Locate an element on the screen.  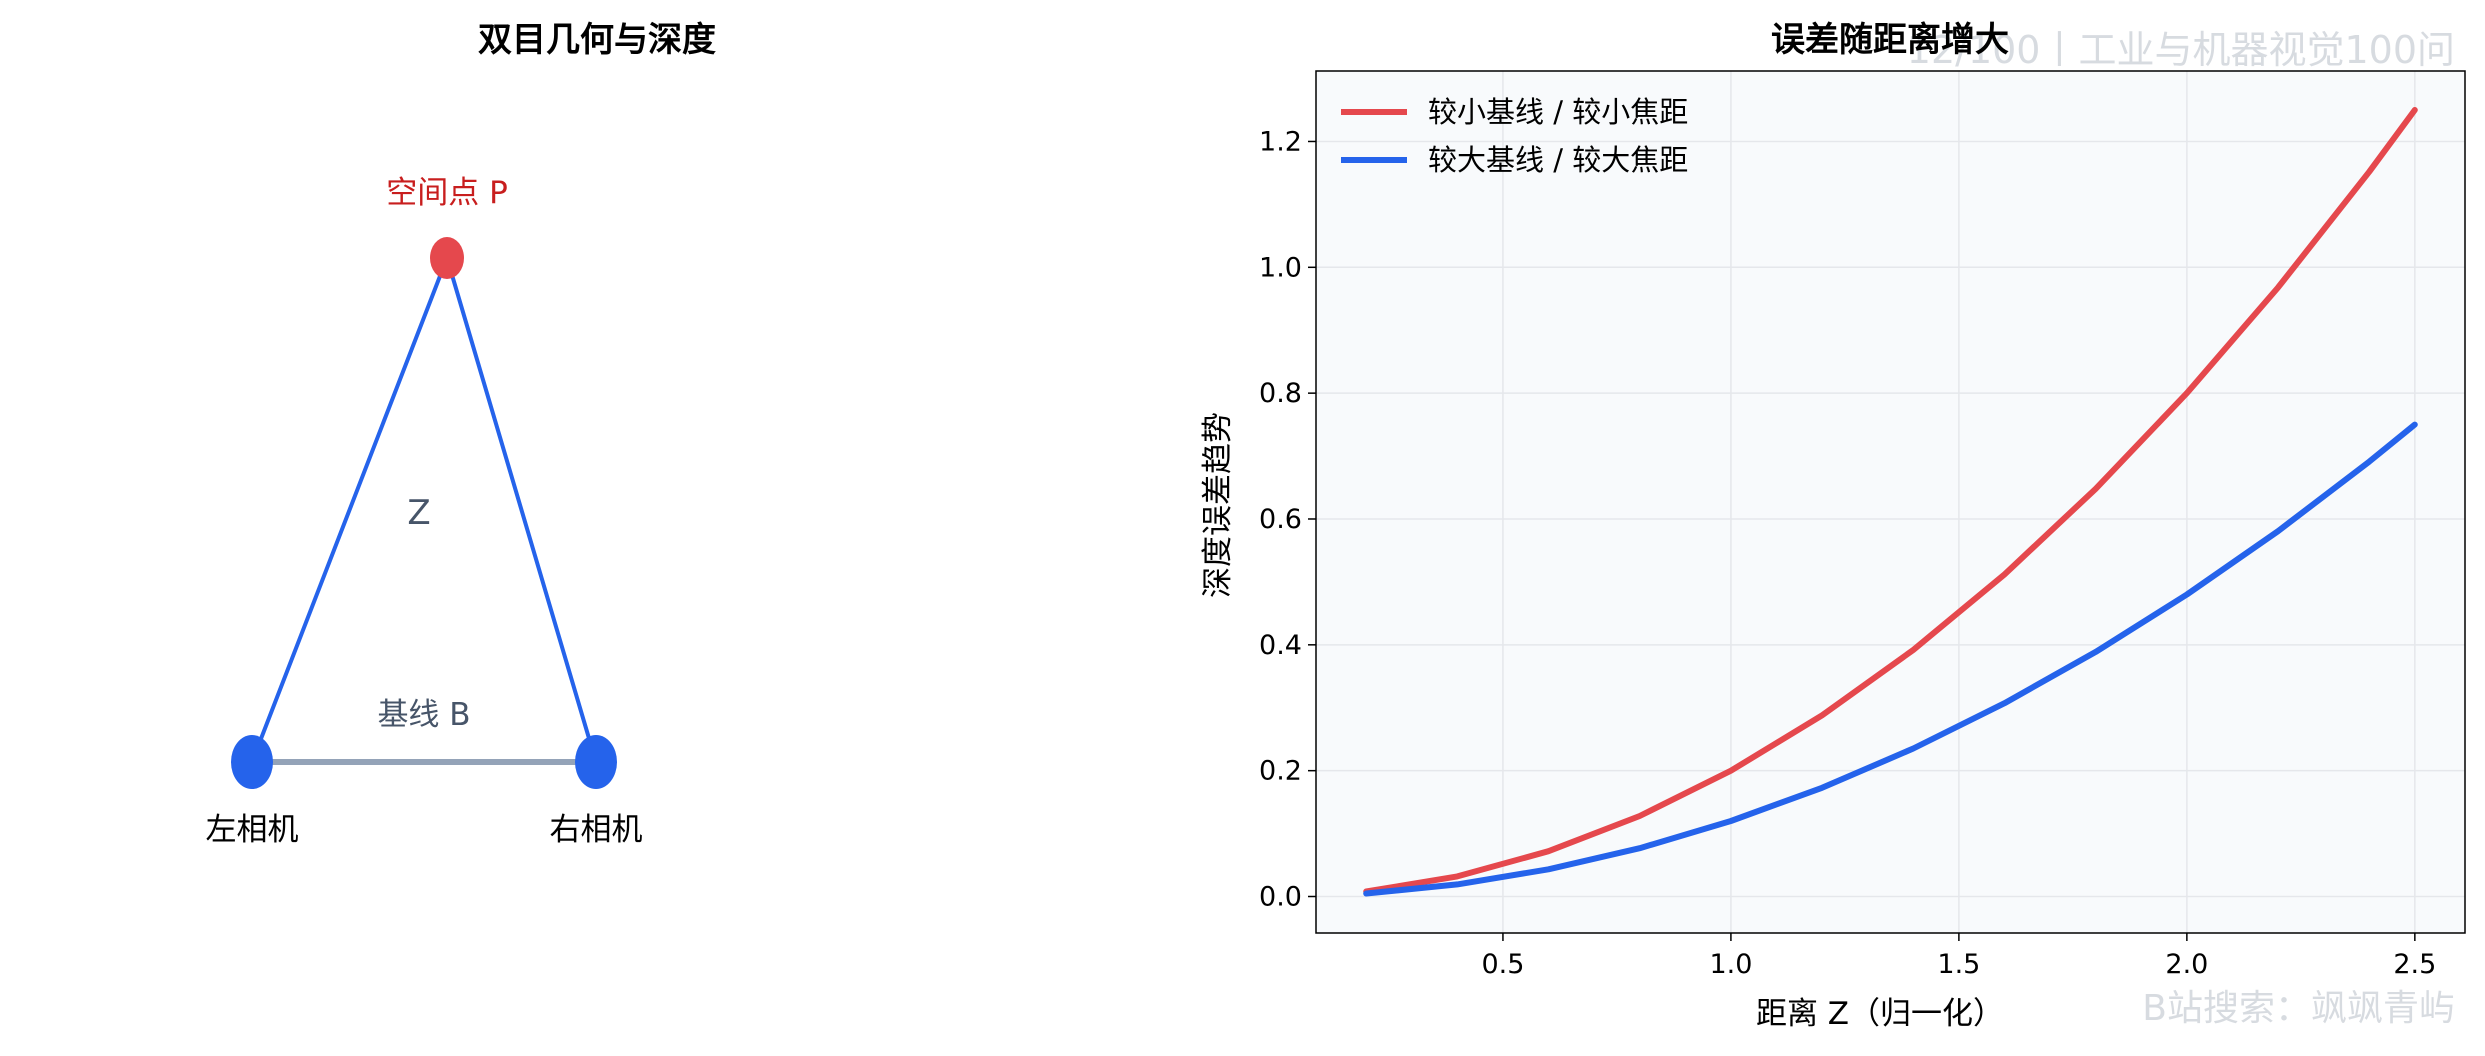
chart-title: 误差随距离增大 is located at coordinates (1890, 40).